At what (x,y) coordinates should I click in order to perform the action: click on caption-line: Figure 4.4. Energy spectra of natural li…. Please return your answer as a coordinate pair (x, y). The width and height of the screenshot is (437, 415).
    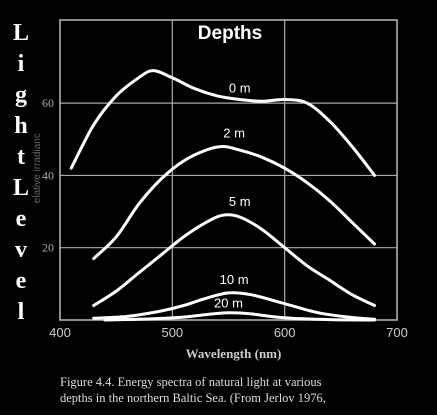
    Looking at the image, I should click on (191, 382).